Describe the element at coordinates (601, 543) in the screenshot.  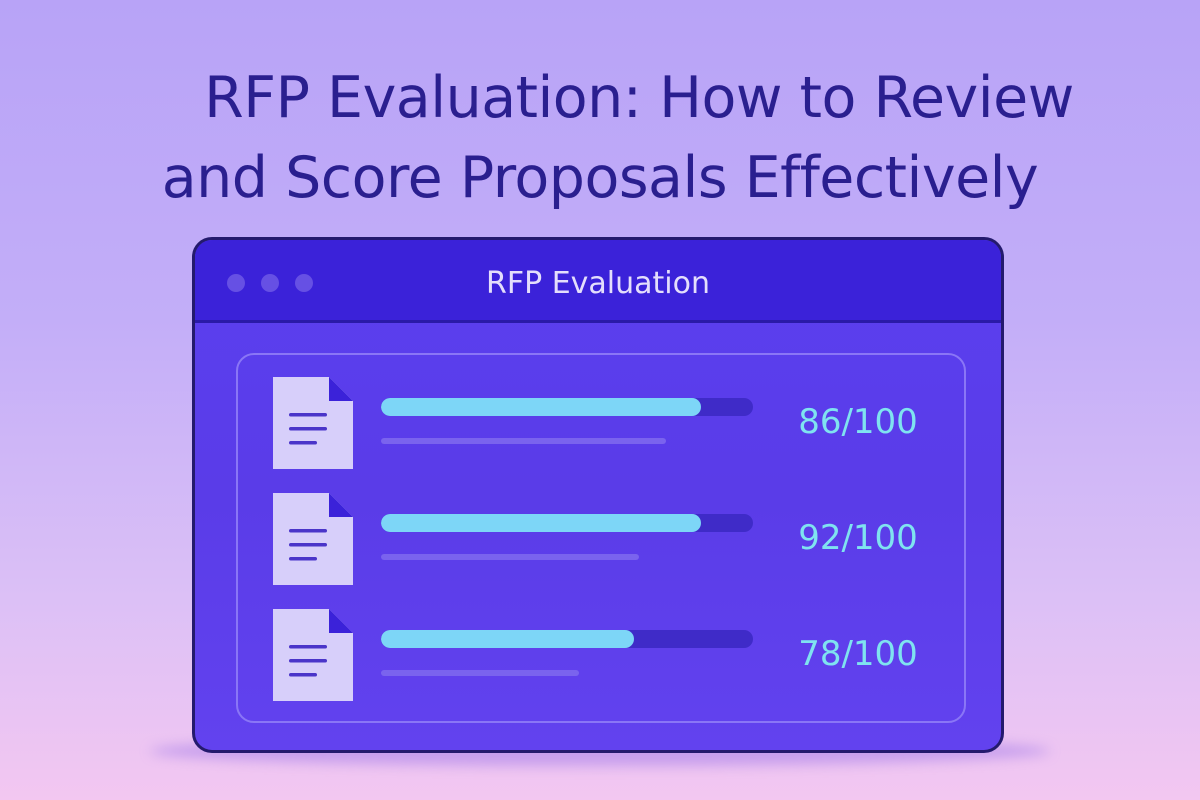
I see `proposal-row: 92/100` at that location.